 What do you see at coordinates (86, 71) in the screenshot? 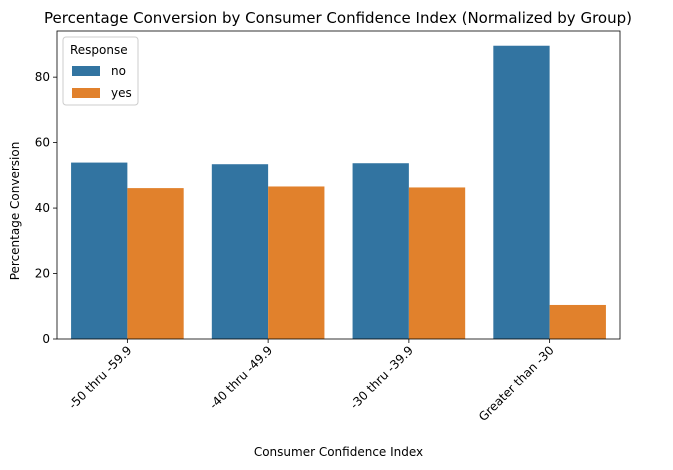
I see `legend-swatch-no` at bounding box center [86, 71].